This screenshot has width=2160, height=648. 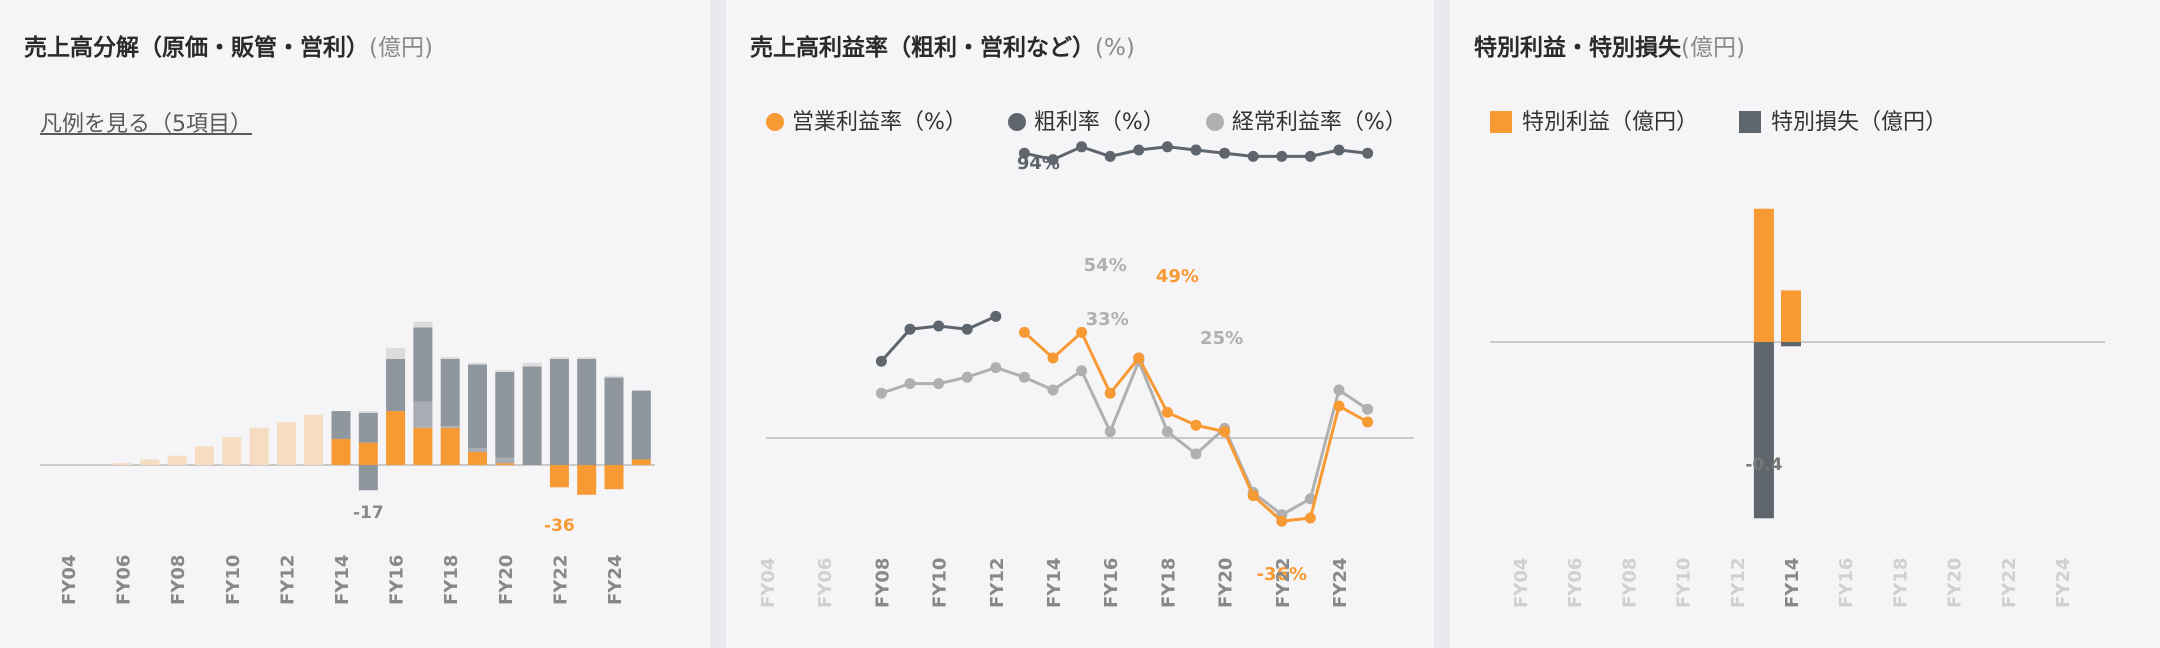 What do you see at coordinates (1763, 430) in the screenshot?
I see `bar` at bounding box center [1763, 430].